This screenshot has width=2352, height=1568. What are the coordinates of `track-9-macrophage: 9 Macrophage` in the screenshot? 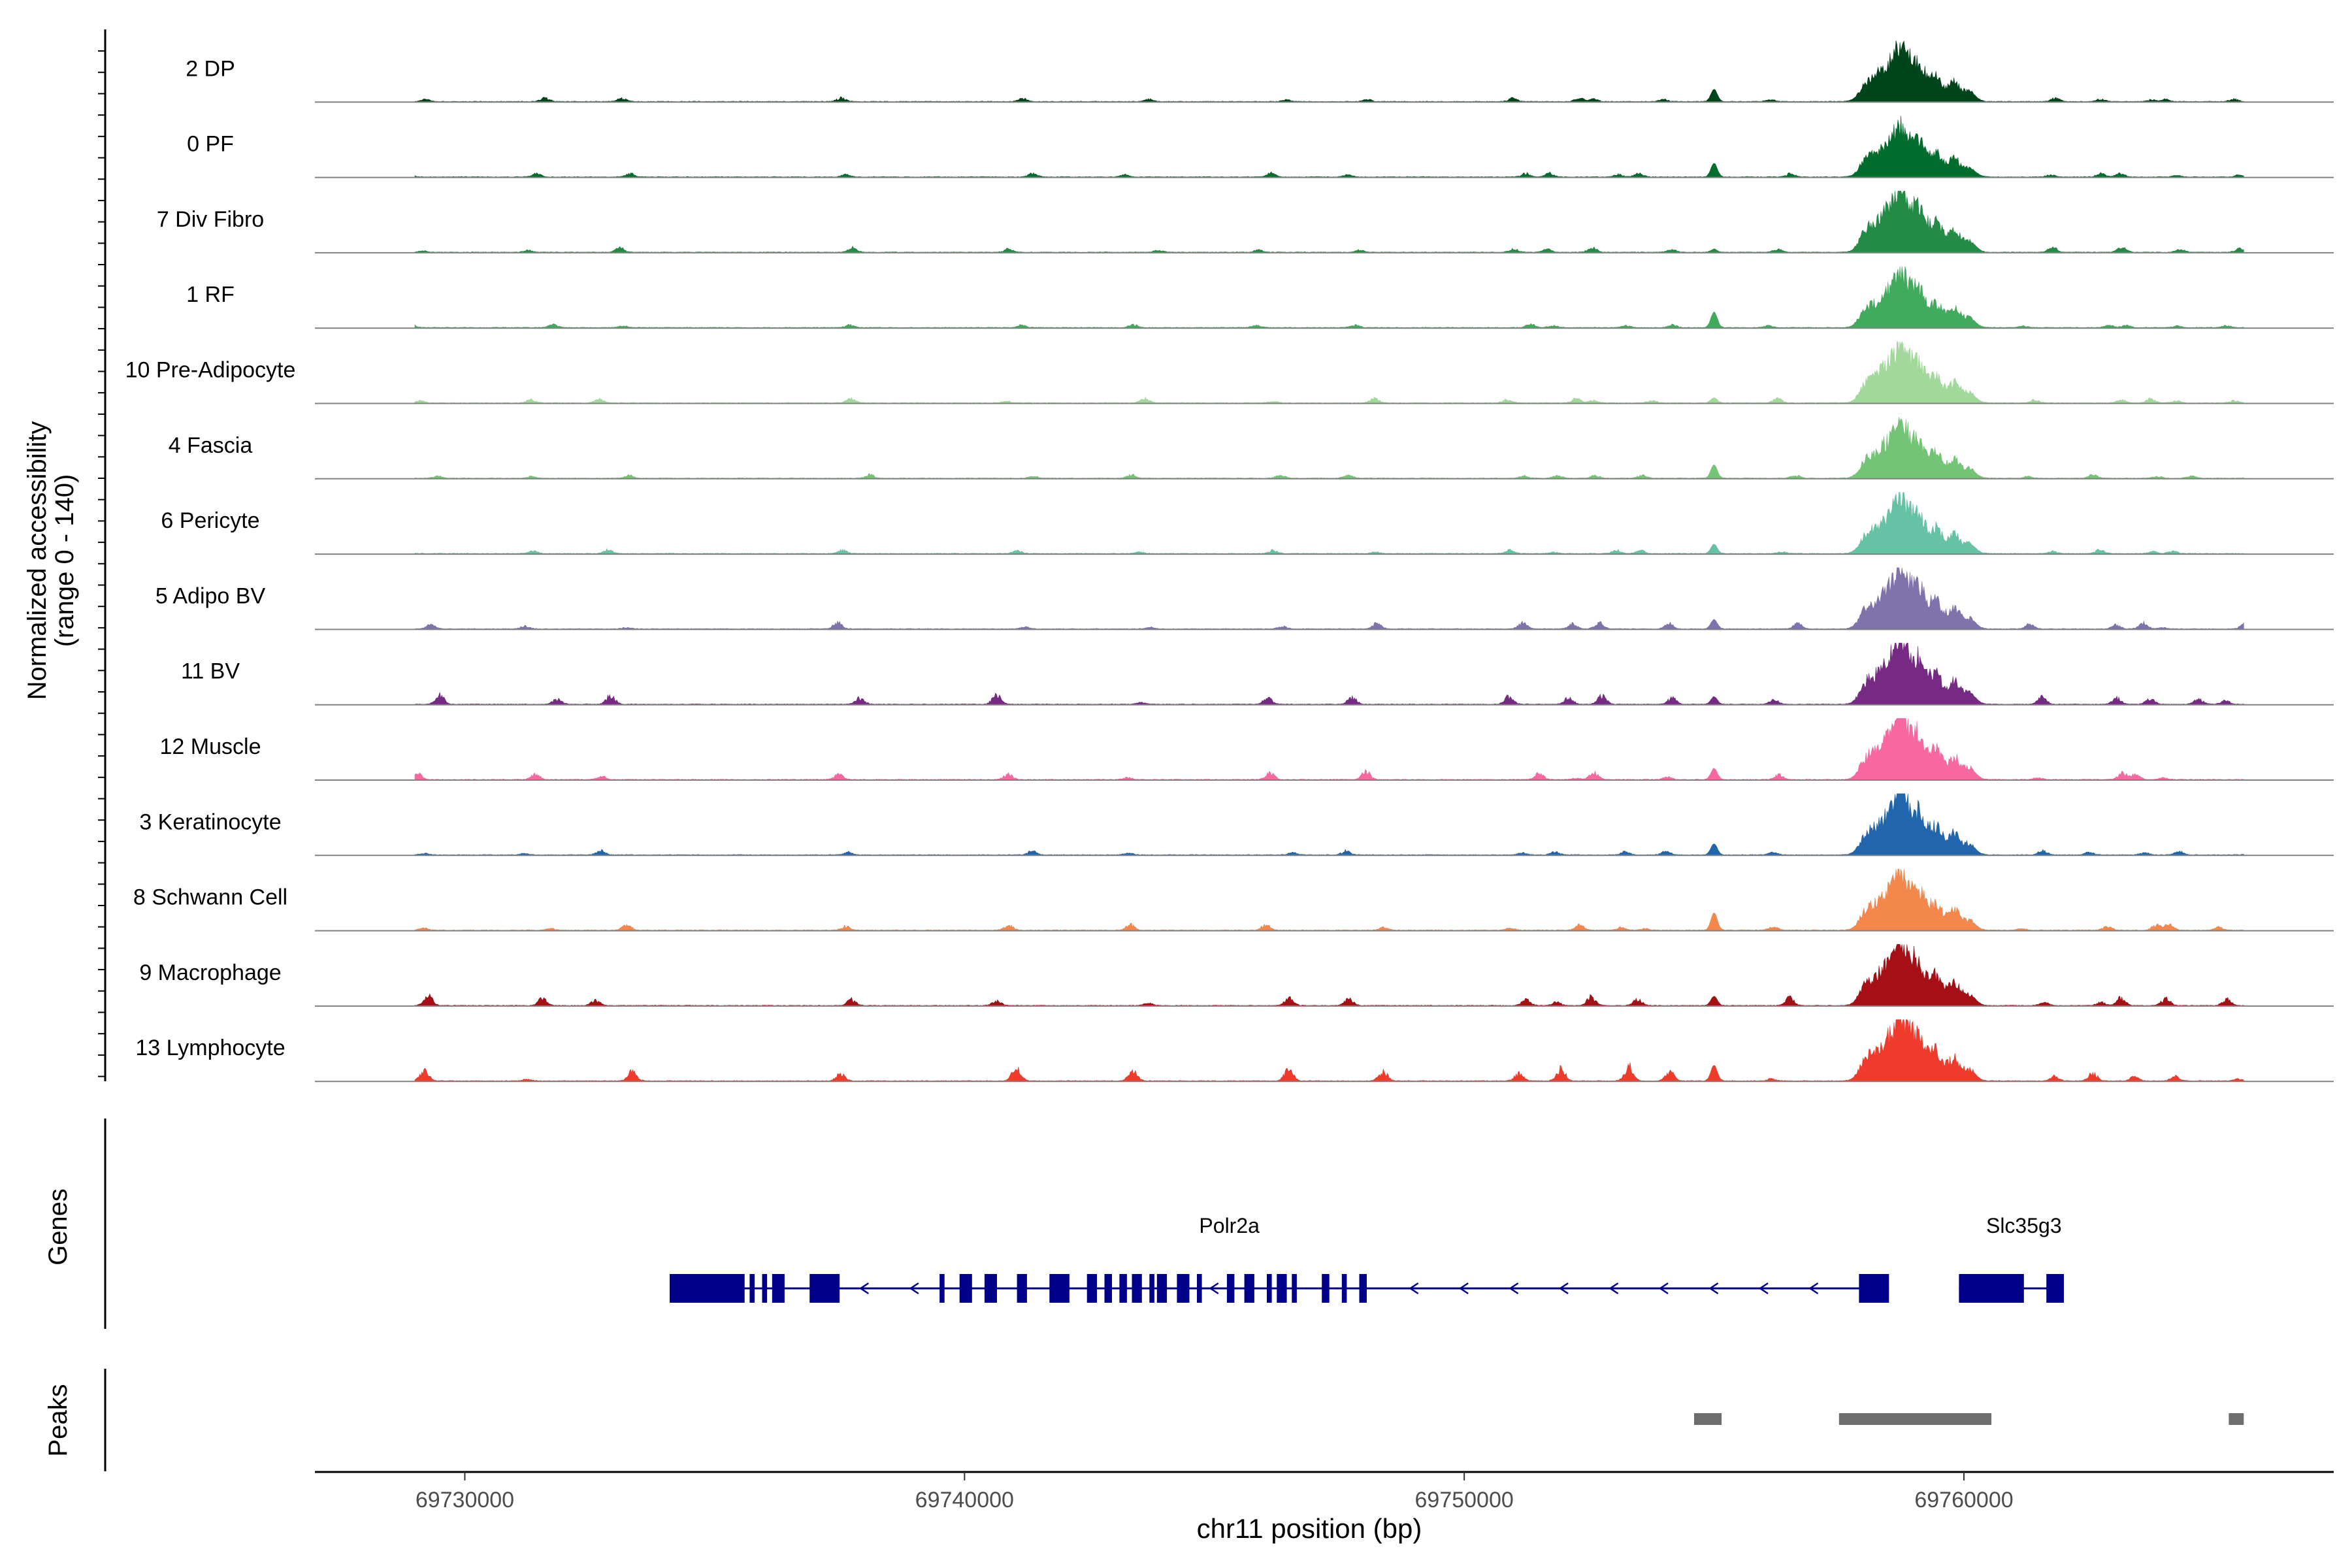 It's located at (1236, 975).